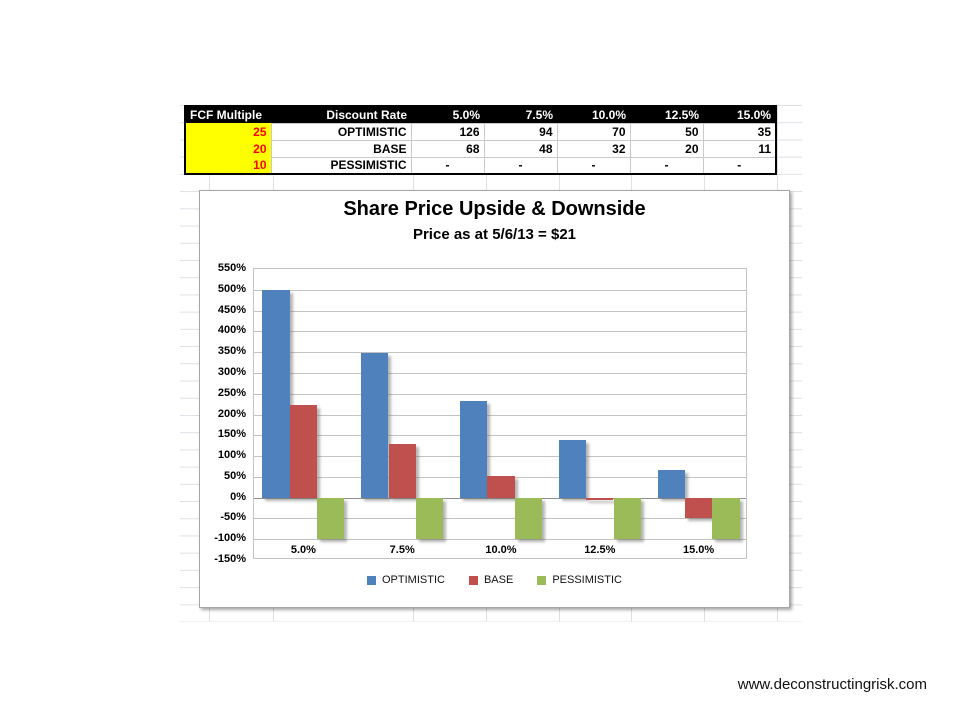 The width and height of the screenshot is (960, 720). Describe the element at coordinates (413, 580) in the screenshot. I see `legend-label: OPTIMISTIC` at that location.